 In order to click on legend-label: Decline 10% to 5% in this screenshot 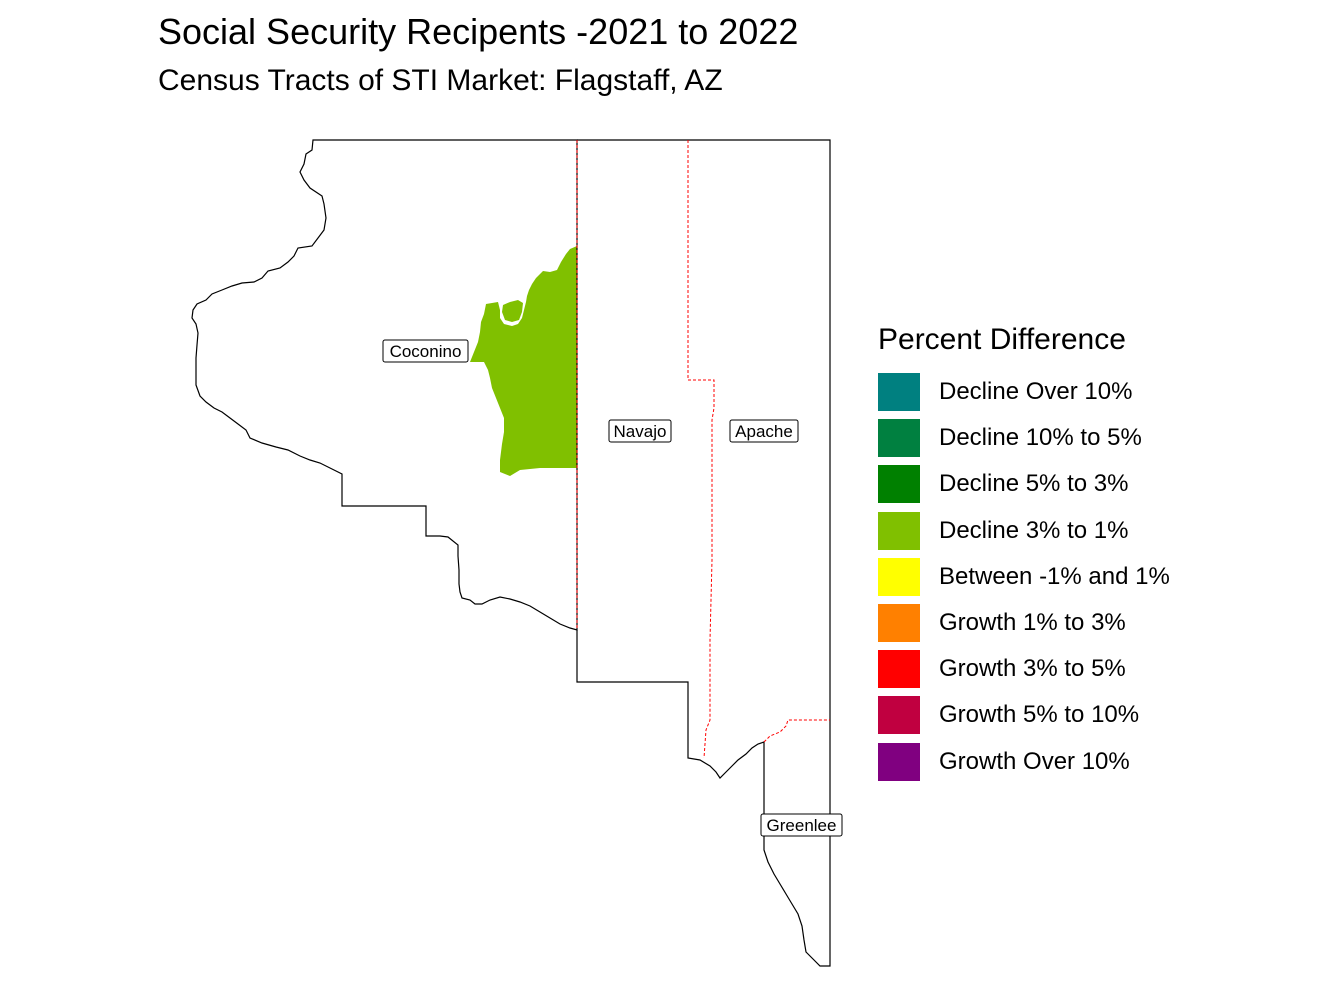, I will do `click(1040, 438)`.